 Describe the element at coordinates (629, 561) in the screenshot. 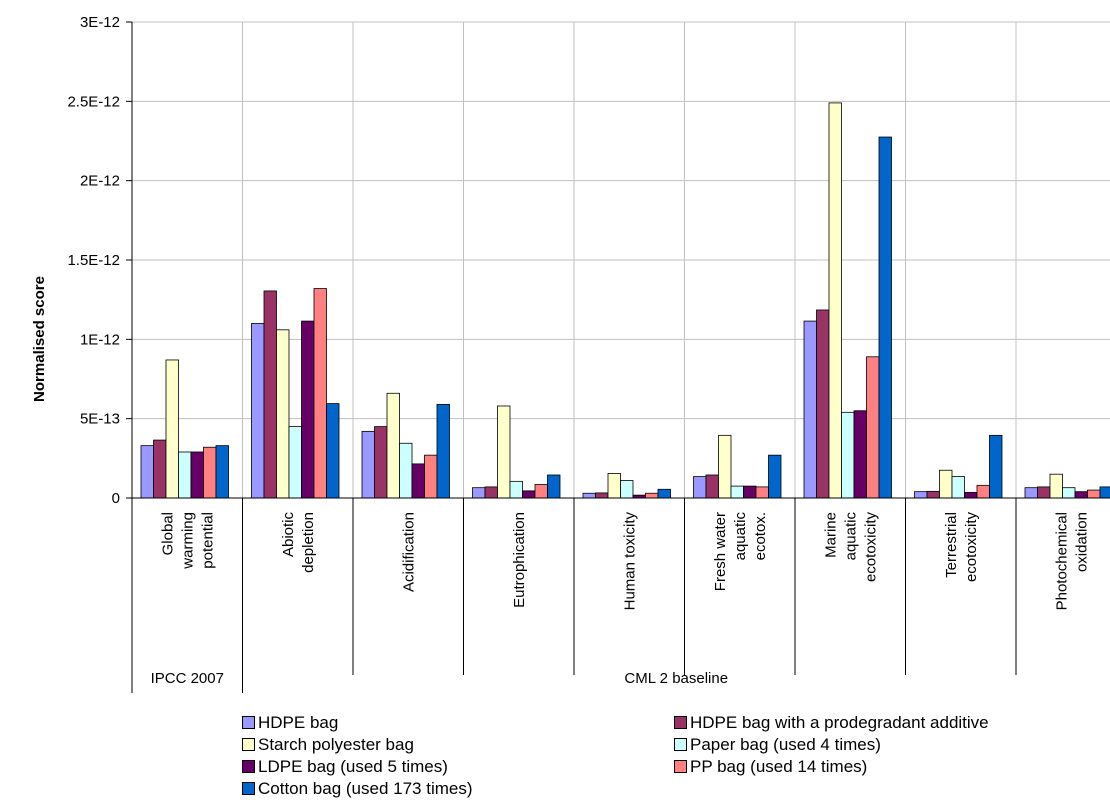

I see `category-label: Human toxicity` at that location.